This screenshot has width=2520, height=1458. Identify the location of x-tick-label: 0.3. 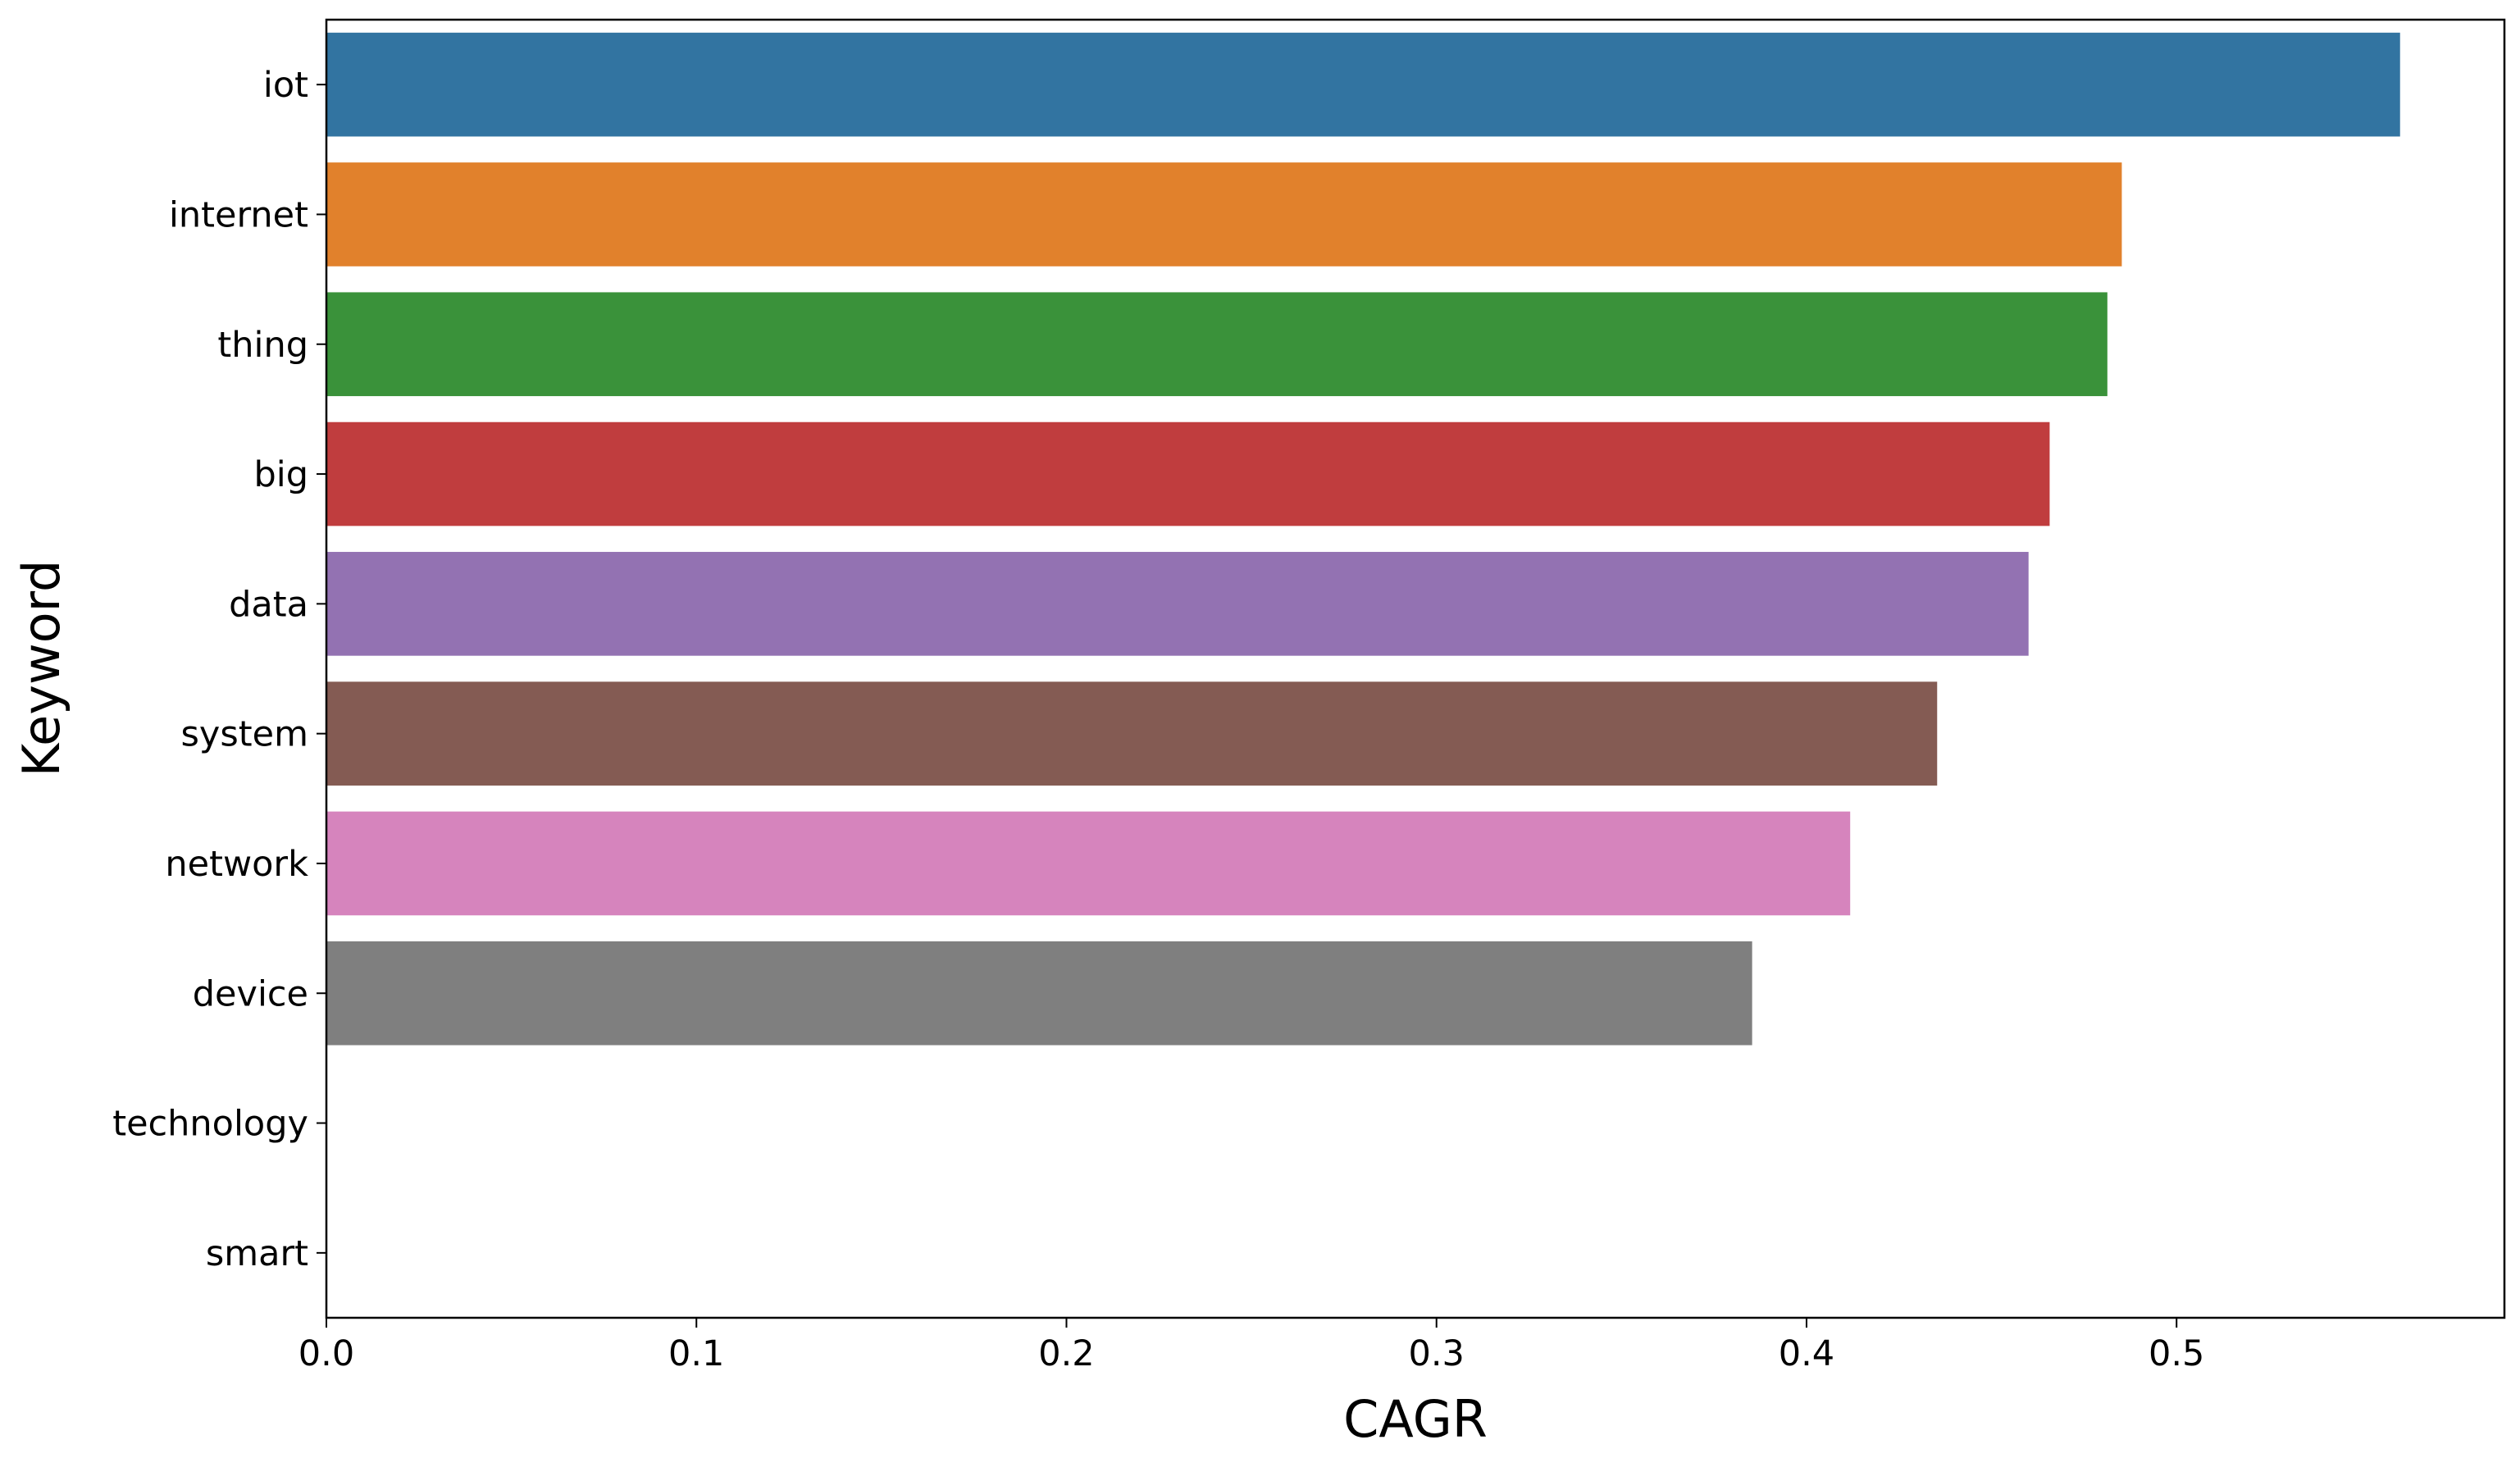
(1437, 1353).